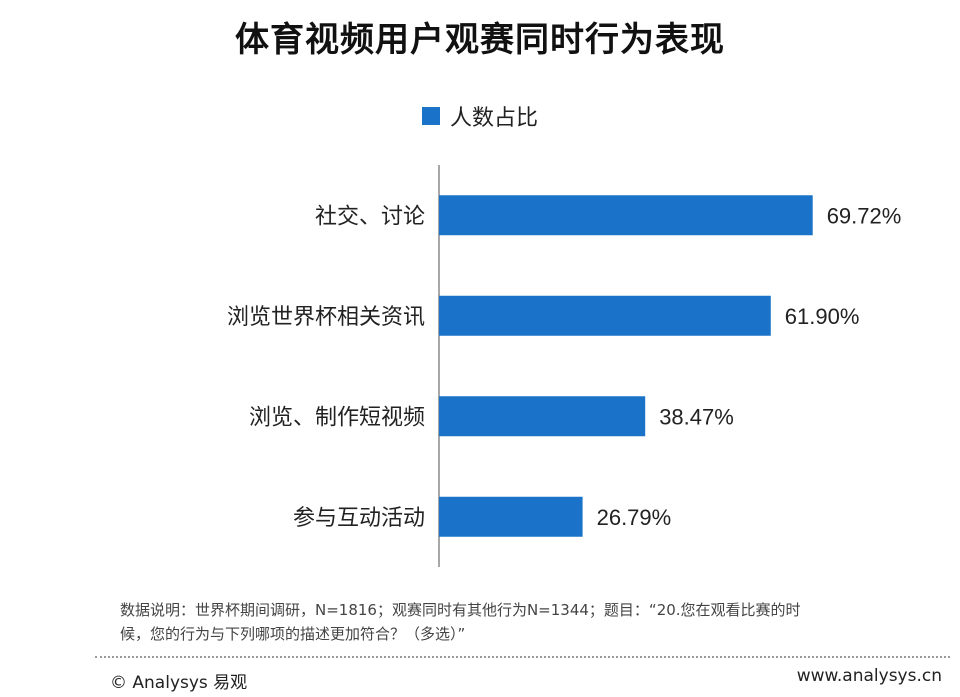 The width and height of the screenshot is (960, 697). What do you see at coordinates (179, 683) in the screenshot?
I see `copyright-text: © Analysys 易观` at bounding box center [179, 683].